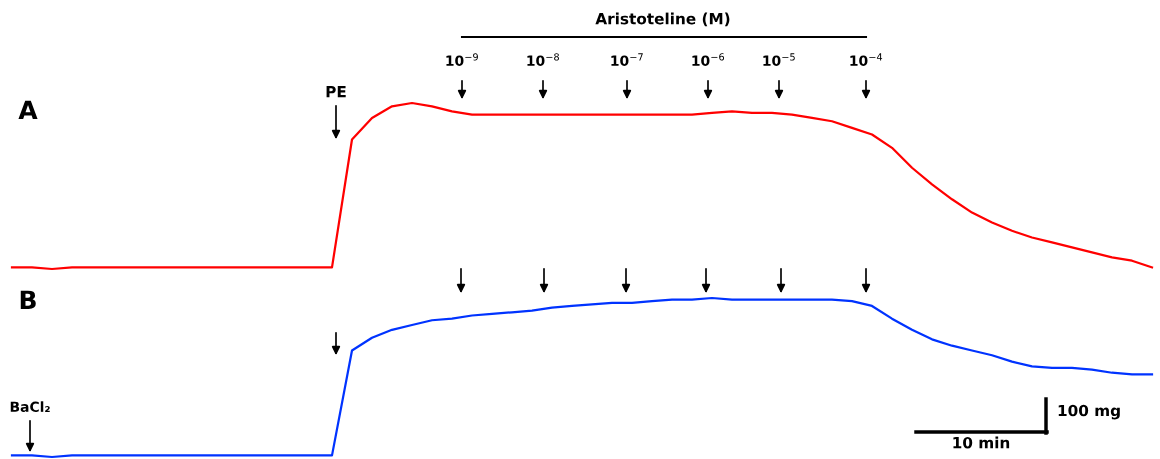  What do you see at coordinates (336, 92) in the screenshot?
I see `text: PE` at bounding box center [336, 92].